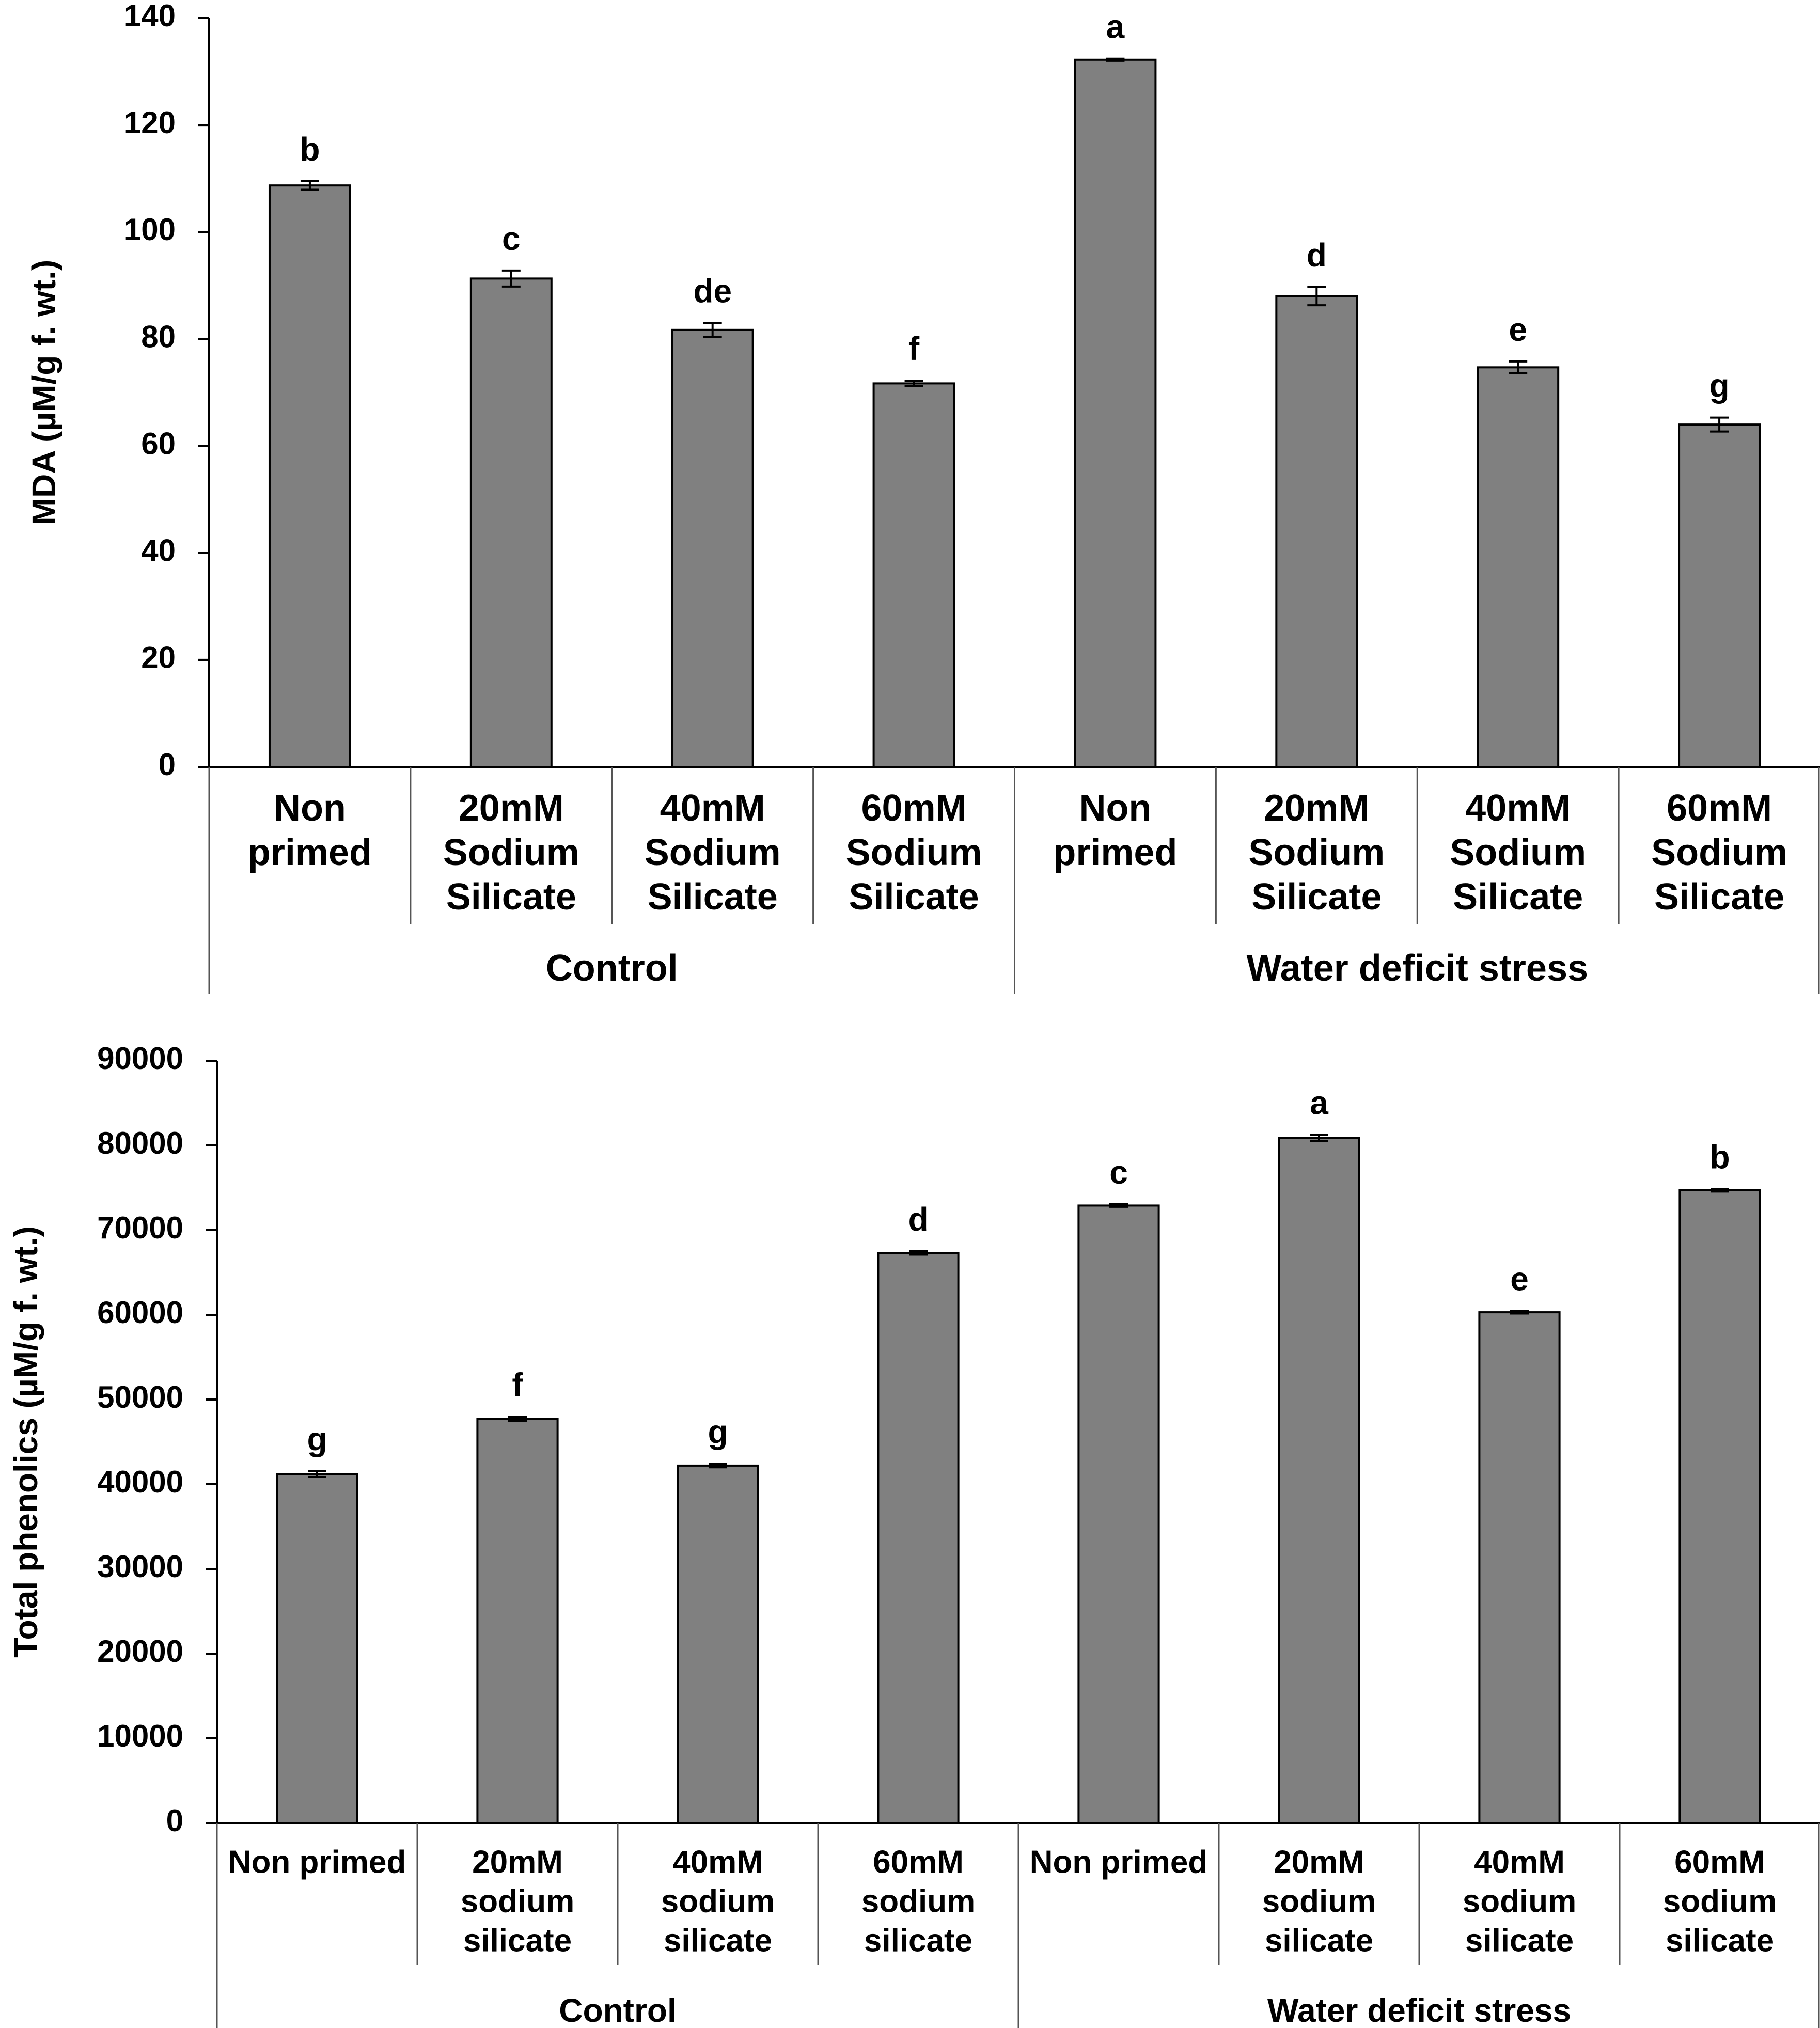 This screenshot has height=2028, width=1820. What do you see at coordinates (140, 1651) in the screenshot?
I see `y-tick-label: 20000` at bounding box center [140, 1651].